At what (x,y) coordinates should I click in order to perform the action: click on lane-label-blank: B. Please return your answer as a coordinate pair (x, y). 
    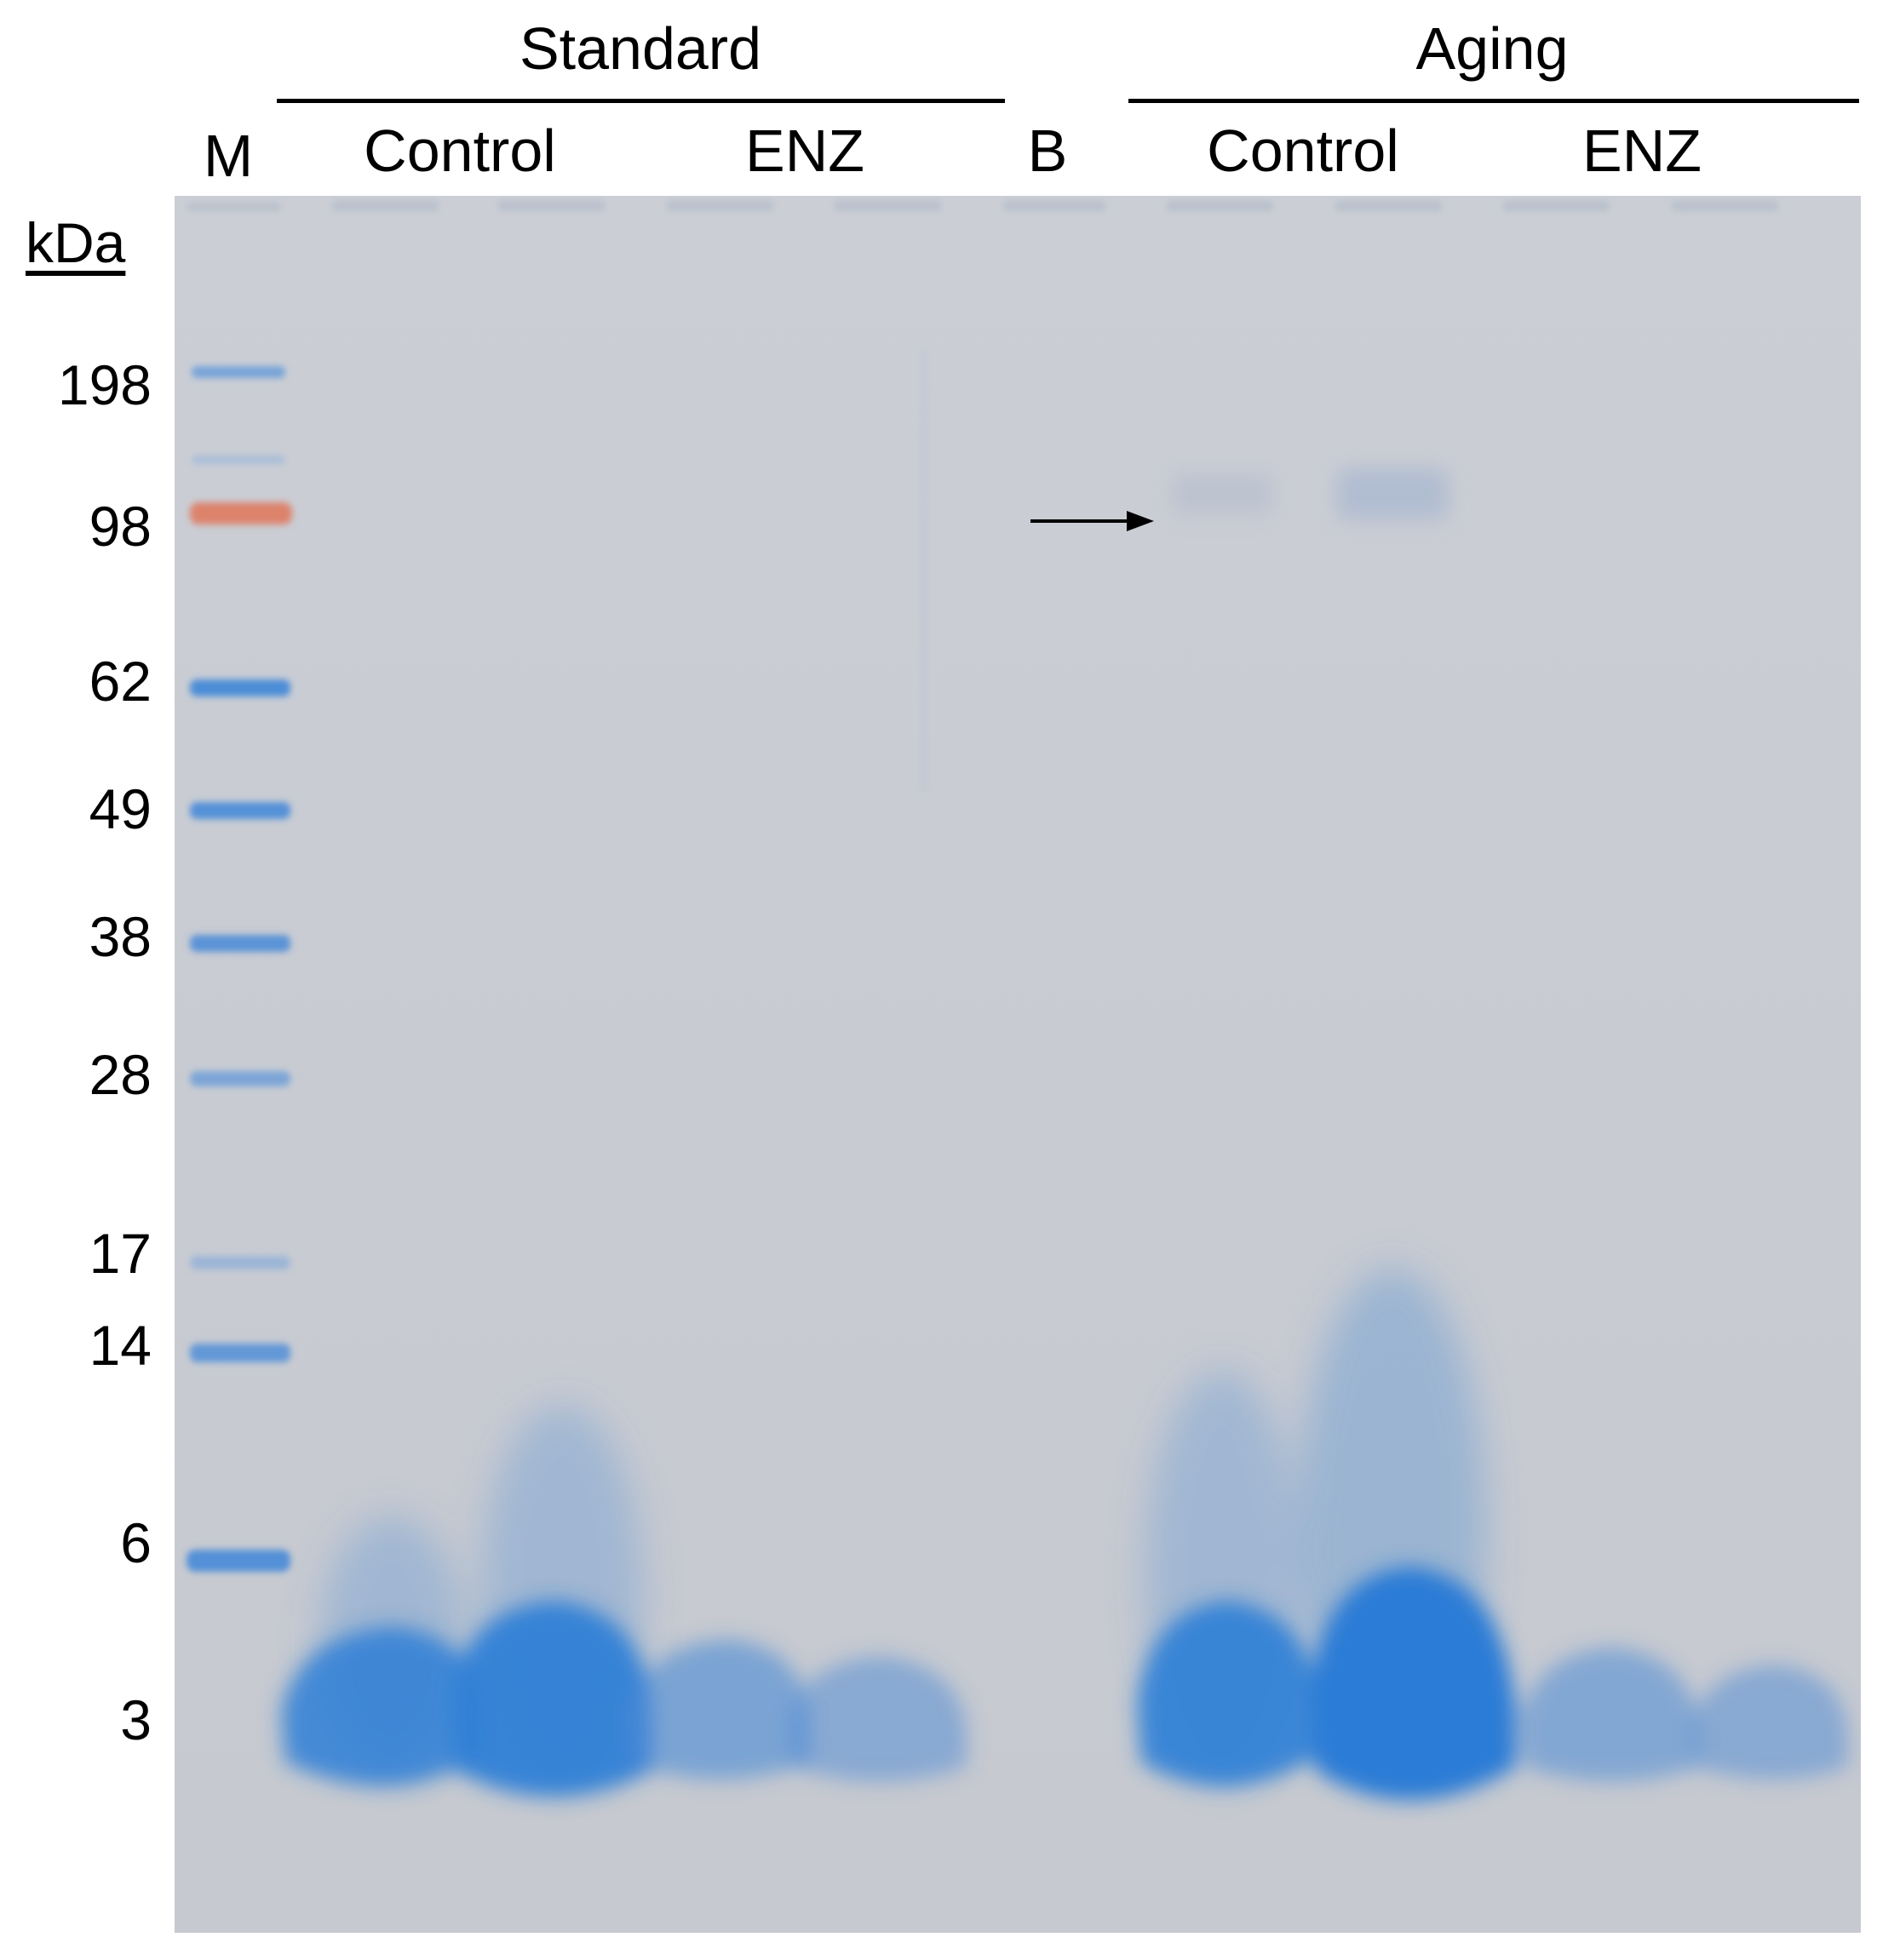
    Looking at the image, I should click on (1047, 150).